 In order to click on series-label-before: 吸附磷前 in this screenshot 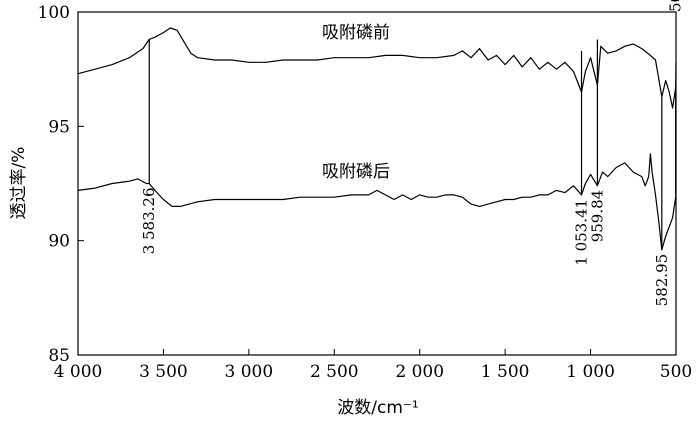, I will do `click(356, 33)`.